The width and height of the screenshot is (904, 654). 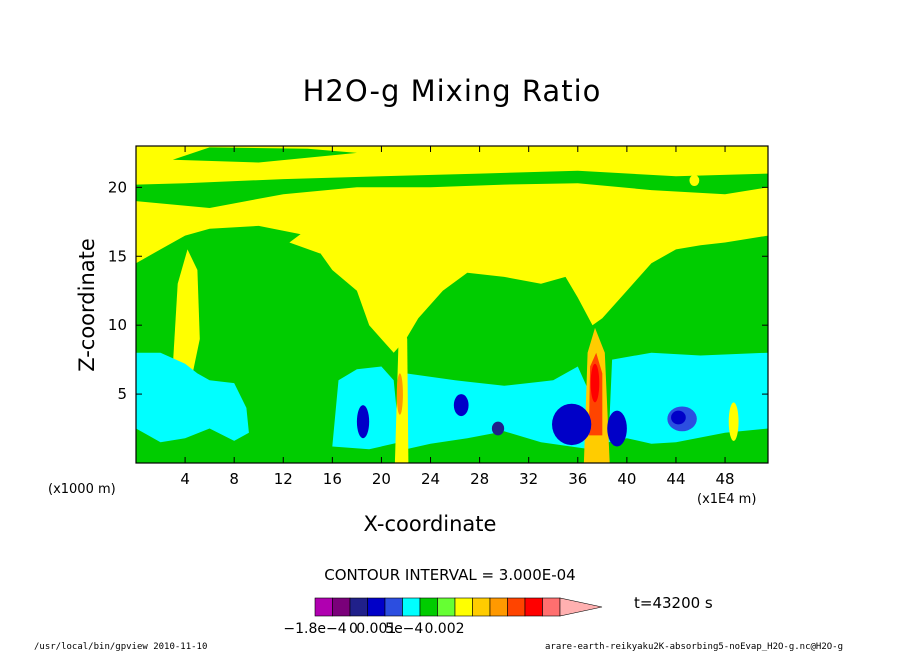 I want to click on region-yellow-plume, so click(x=186, y=315).